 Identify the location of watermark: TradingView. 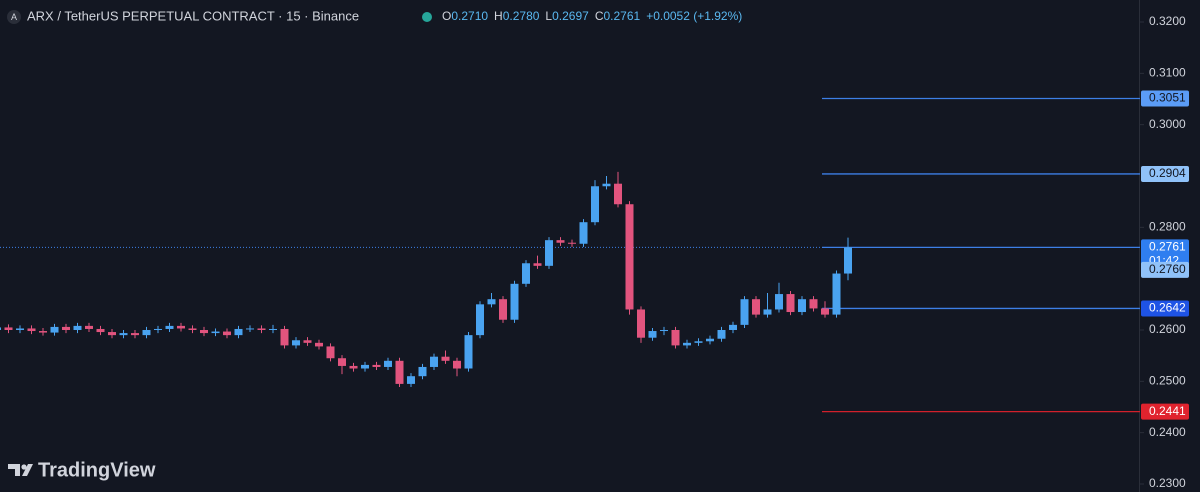
(82, 470).